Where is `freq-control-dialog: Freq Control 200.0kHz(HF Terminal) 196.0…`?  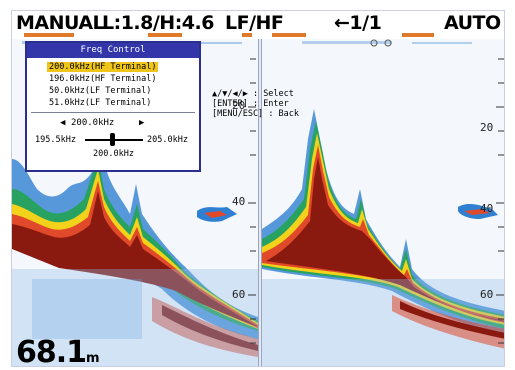
freq-control-dialog: Freq Control 200.0kHz(HF Terminal) 196.0… is located at coordinates (113, 106).